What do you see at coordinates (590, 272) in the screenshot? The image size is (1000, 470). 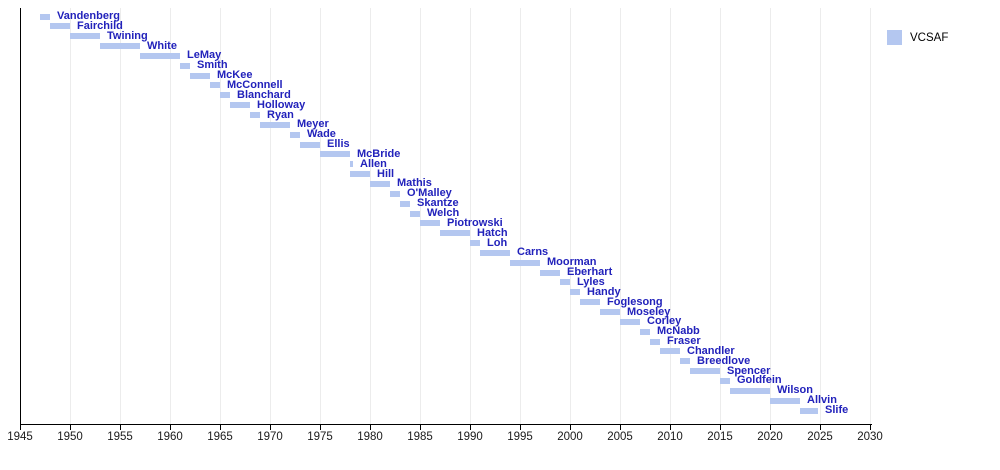 I see `bar-name-label: Eberhart` at bounding box center [590, 272].